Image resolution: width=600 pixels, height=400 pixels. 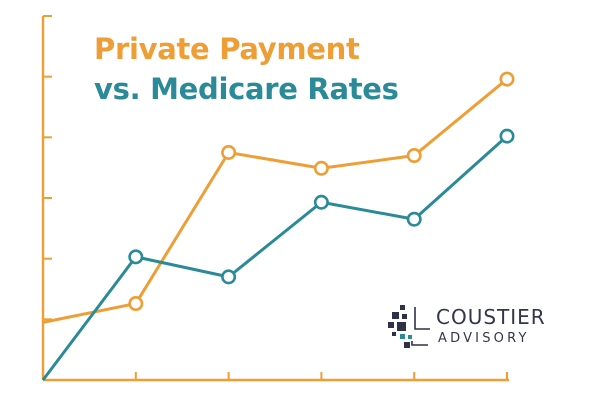 What do you see at coordinates (227, 49) in the screenshot?
I see `chart-title-line-1: Private Payment` at bounding box center [227, 49].